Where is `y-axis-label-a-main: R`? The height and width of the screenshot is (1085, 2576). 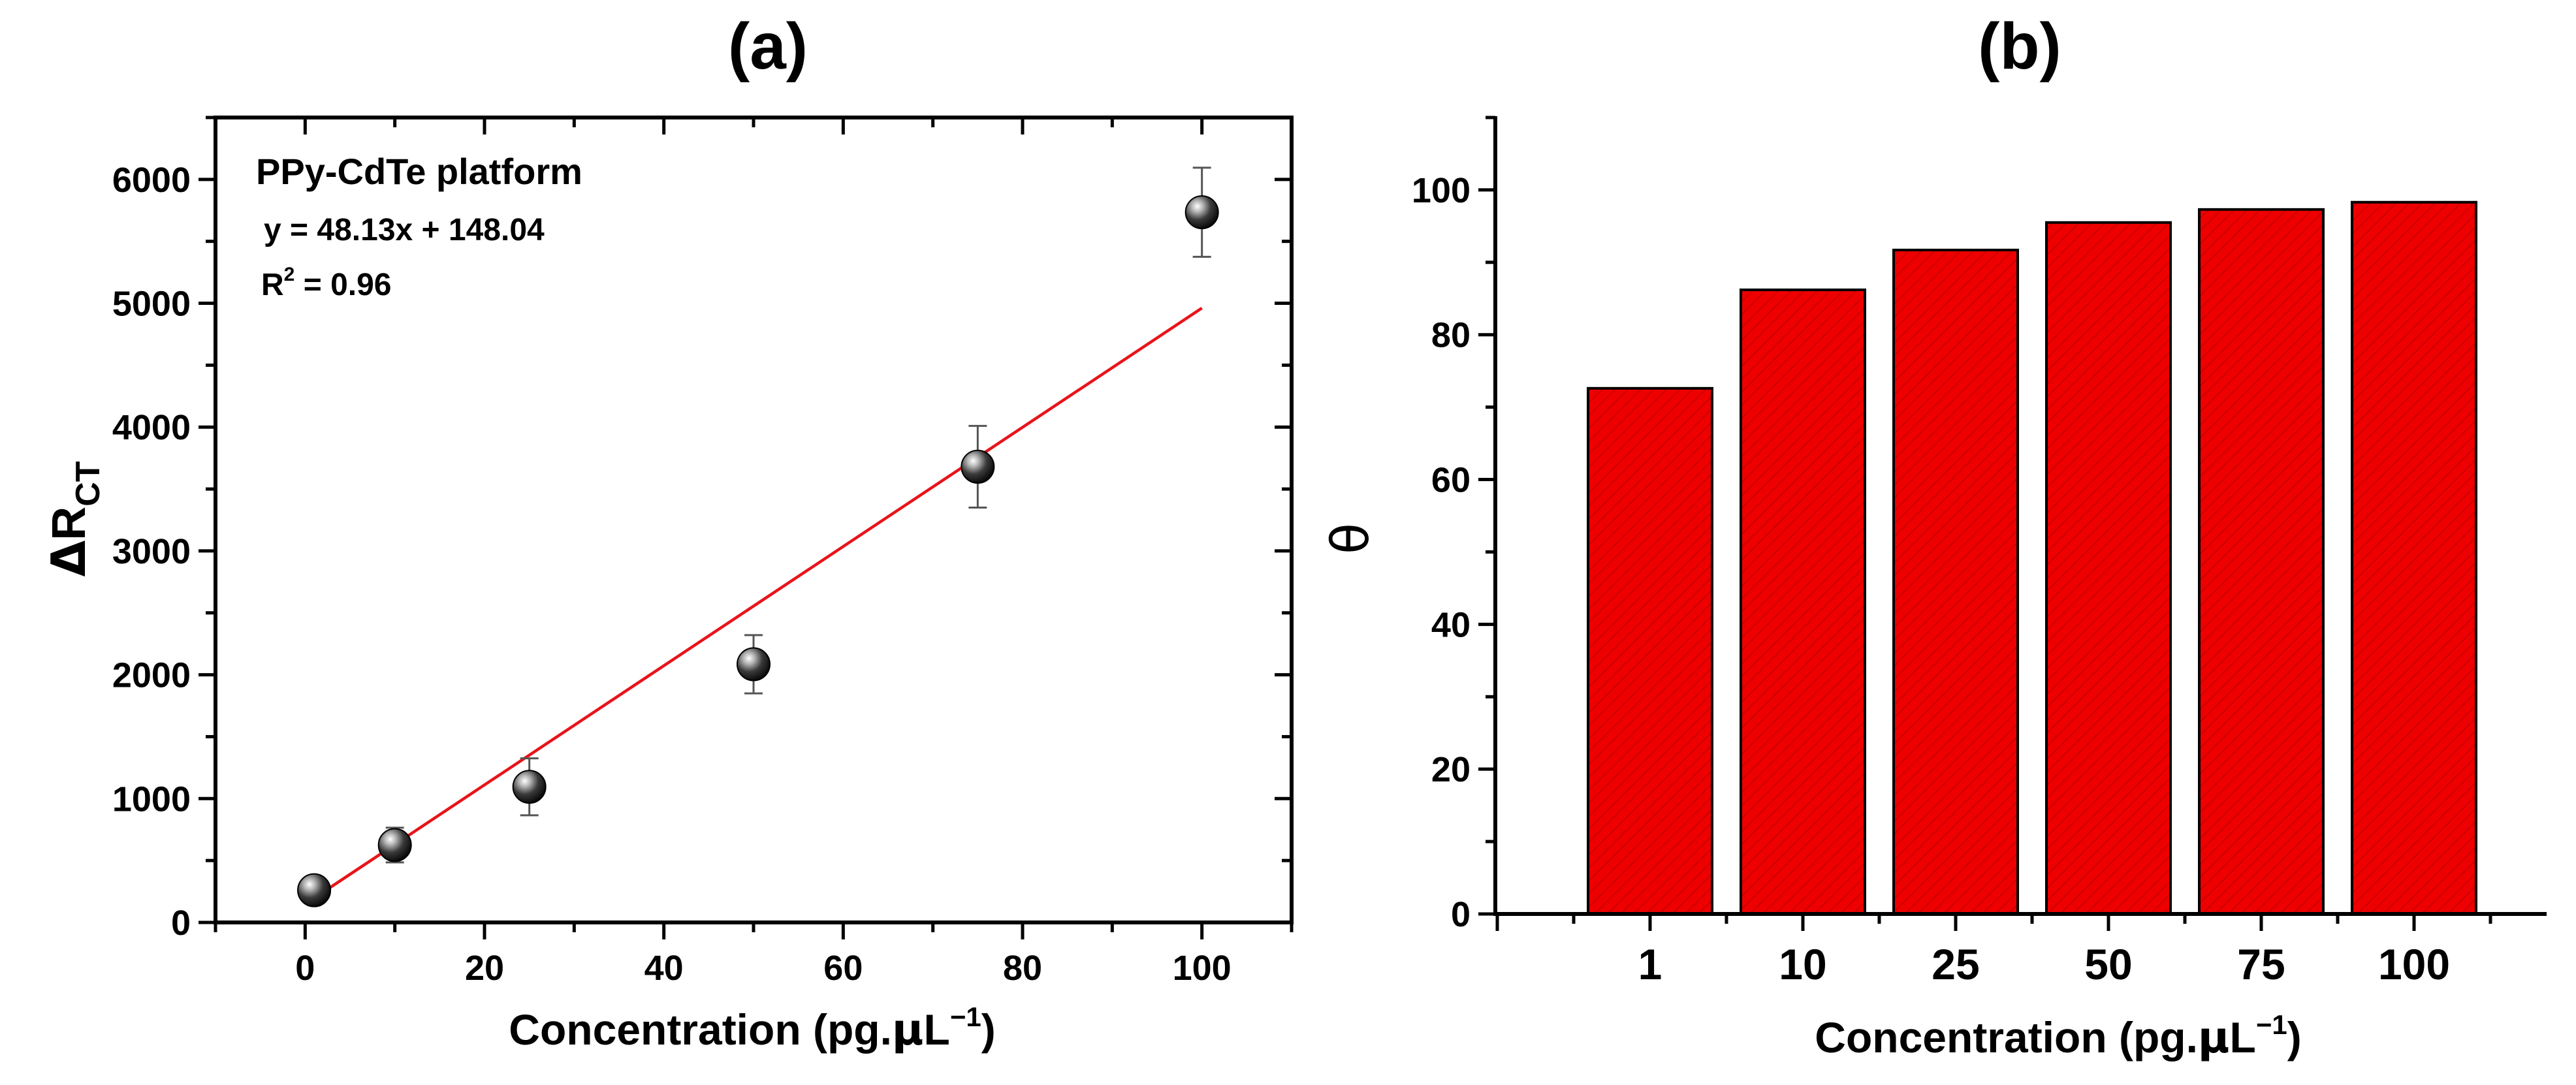
y-axis-label-a-main: R is located at coordinates (69, 524).